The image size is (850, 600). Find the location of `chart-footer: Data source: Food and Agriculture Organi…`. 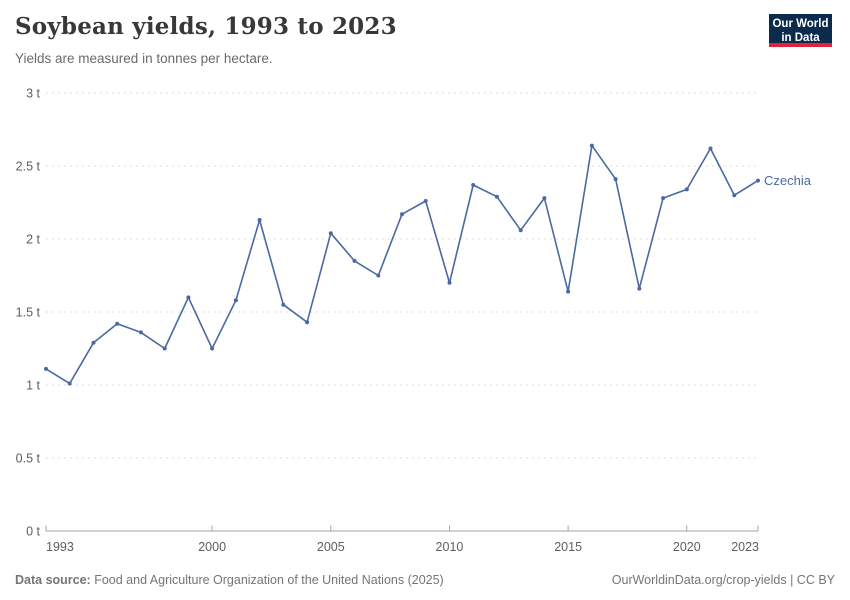

chart-footer: Data source: Food and Agriculture Organi… is located at coordinates (425, 580).